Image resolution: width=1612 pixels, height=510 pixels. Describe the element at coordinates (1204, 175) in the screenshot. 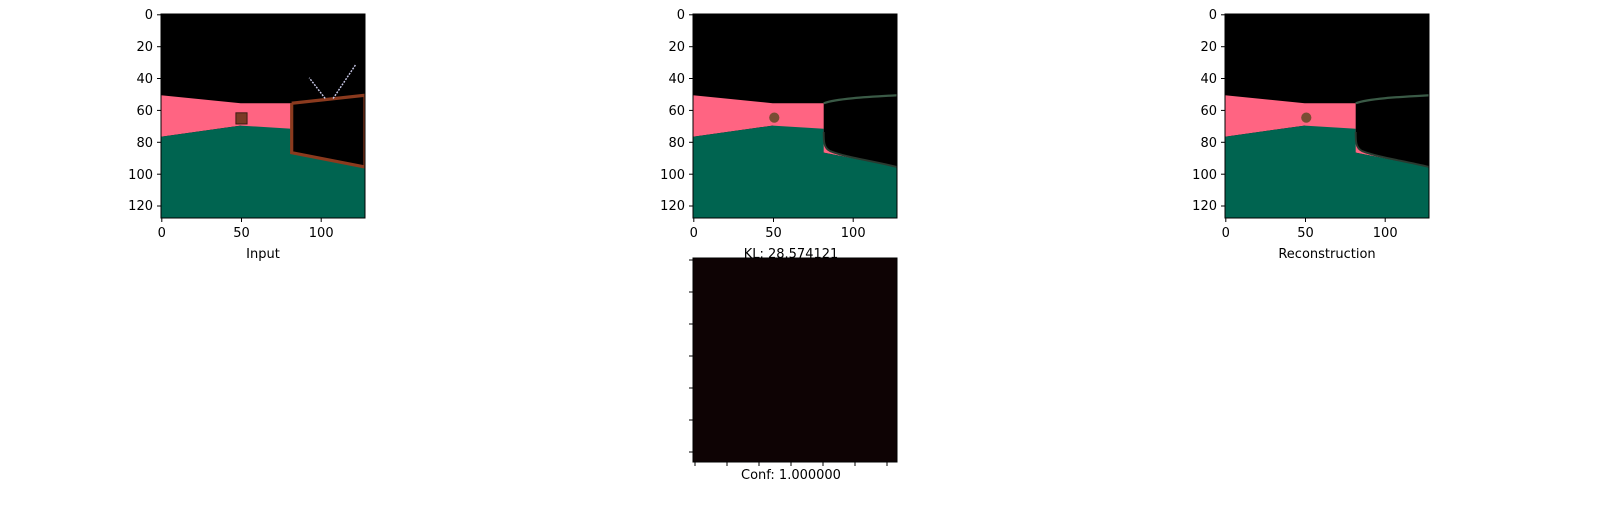

I see `reconstruction-ytick-100: 100` at that location.